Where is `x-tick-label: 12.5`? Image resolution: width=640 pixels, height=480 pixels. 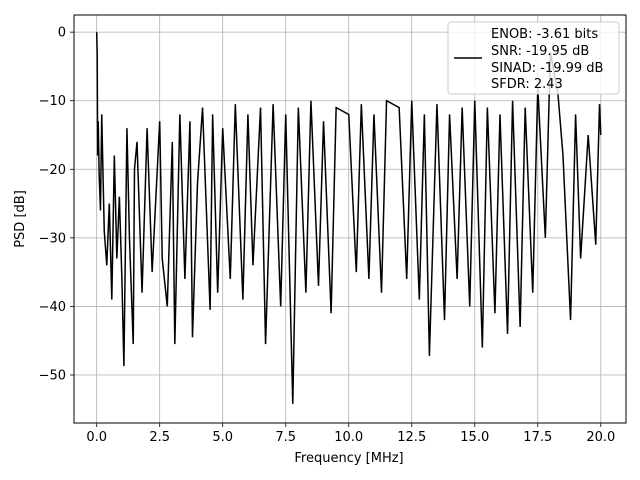 x-tick-label: 12.5 is located at coordinates (411, 437).